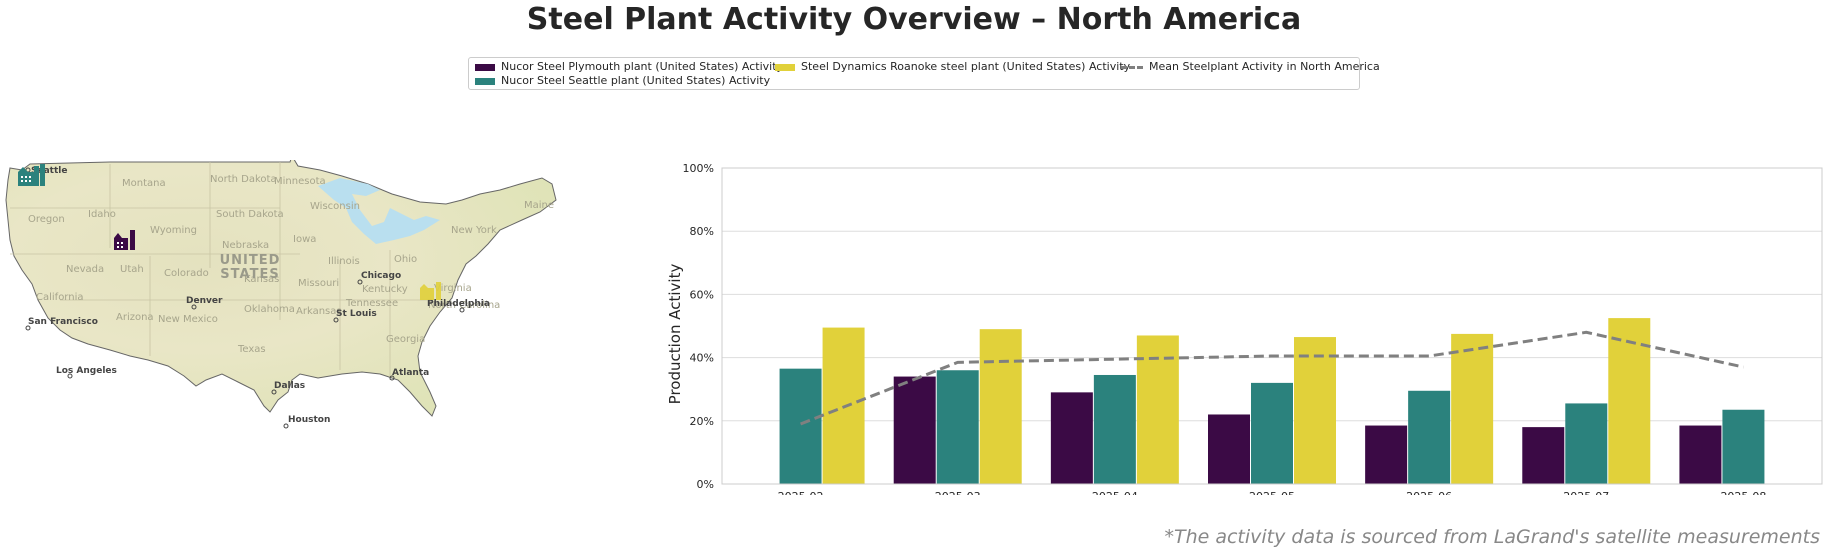 The height and width of the screenshot is (554, 1828). I want to click on y-tick-label: 20%, so click(702, 421).